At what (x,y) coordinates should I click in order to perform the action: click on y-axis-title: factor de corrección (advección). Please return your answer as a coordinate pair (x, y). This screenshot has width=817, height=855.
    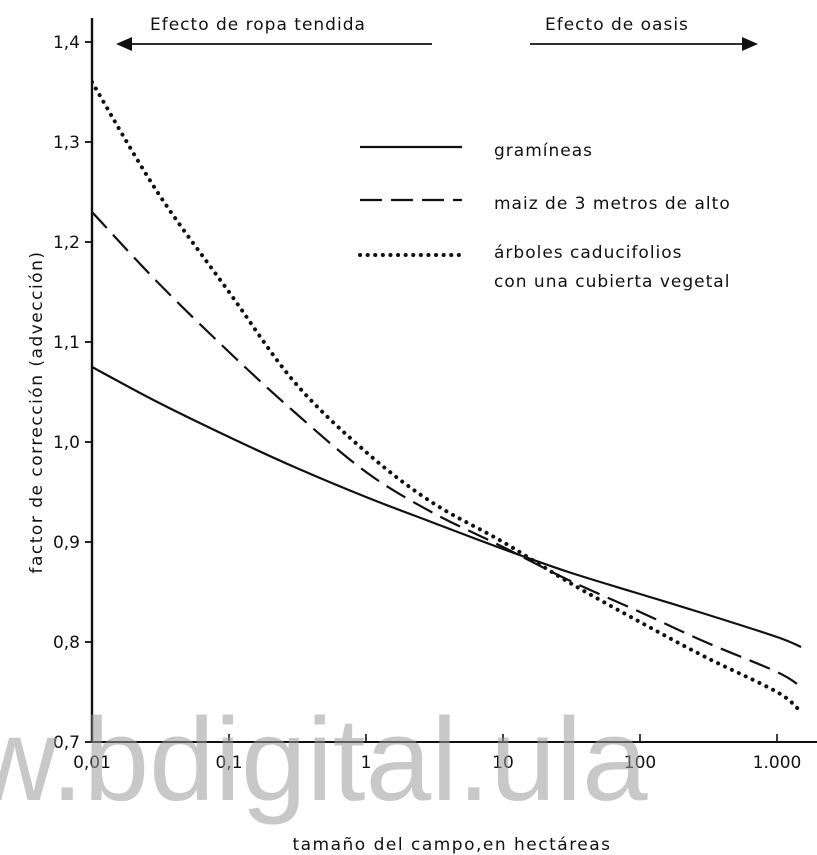
    Looking at the image, I should click on (37, 412).